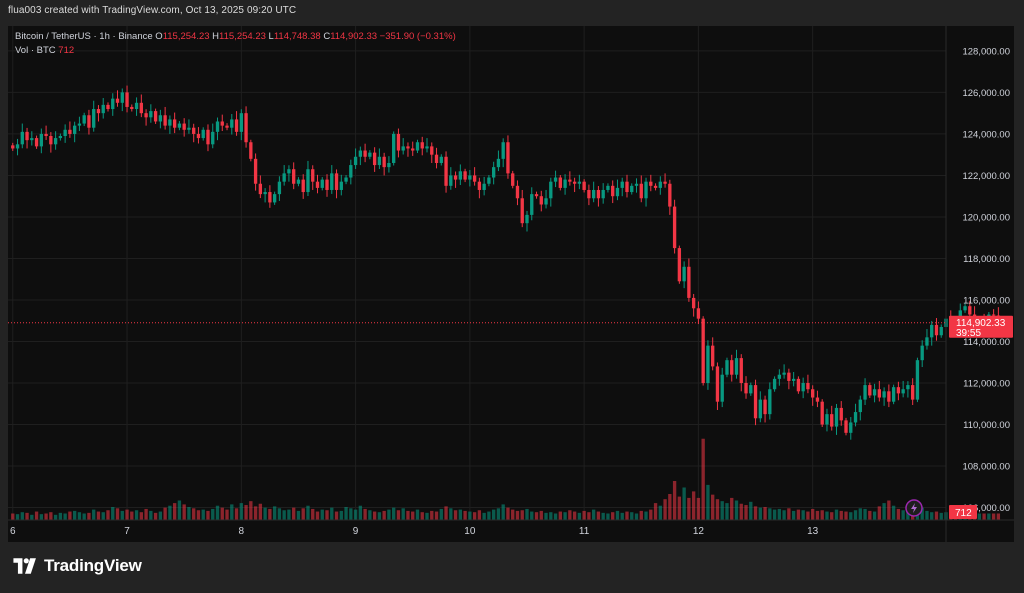 The height and width of the screenshot is (593, 1024). Describe the element at coordinates (84, 36) in the screenshot. I see `symbol-label: Bitcoin / TetherUS · 1h · Binance` at that location.